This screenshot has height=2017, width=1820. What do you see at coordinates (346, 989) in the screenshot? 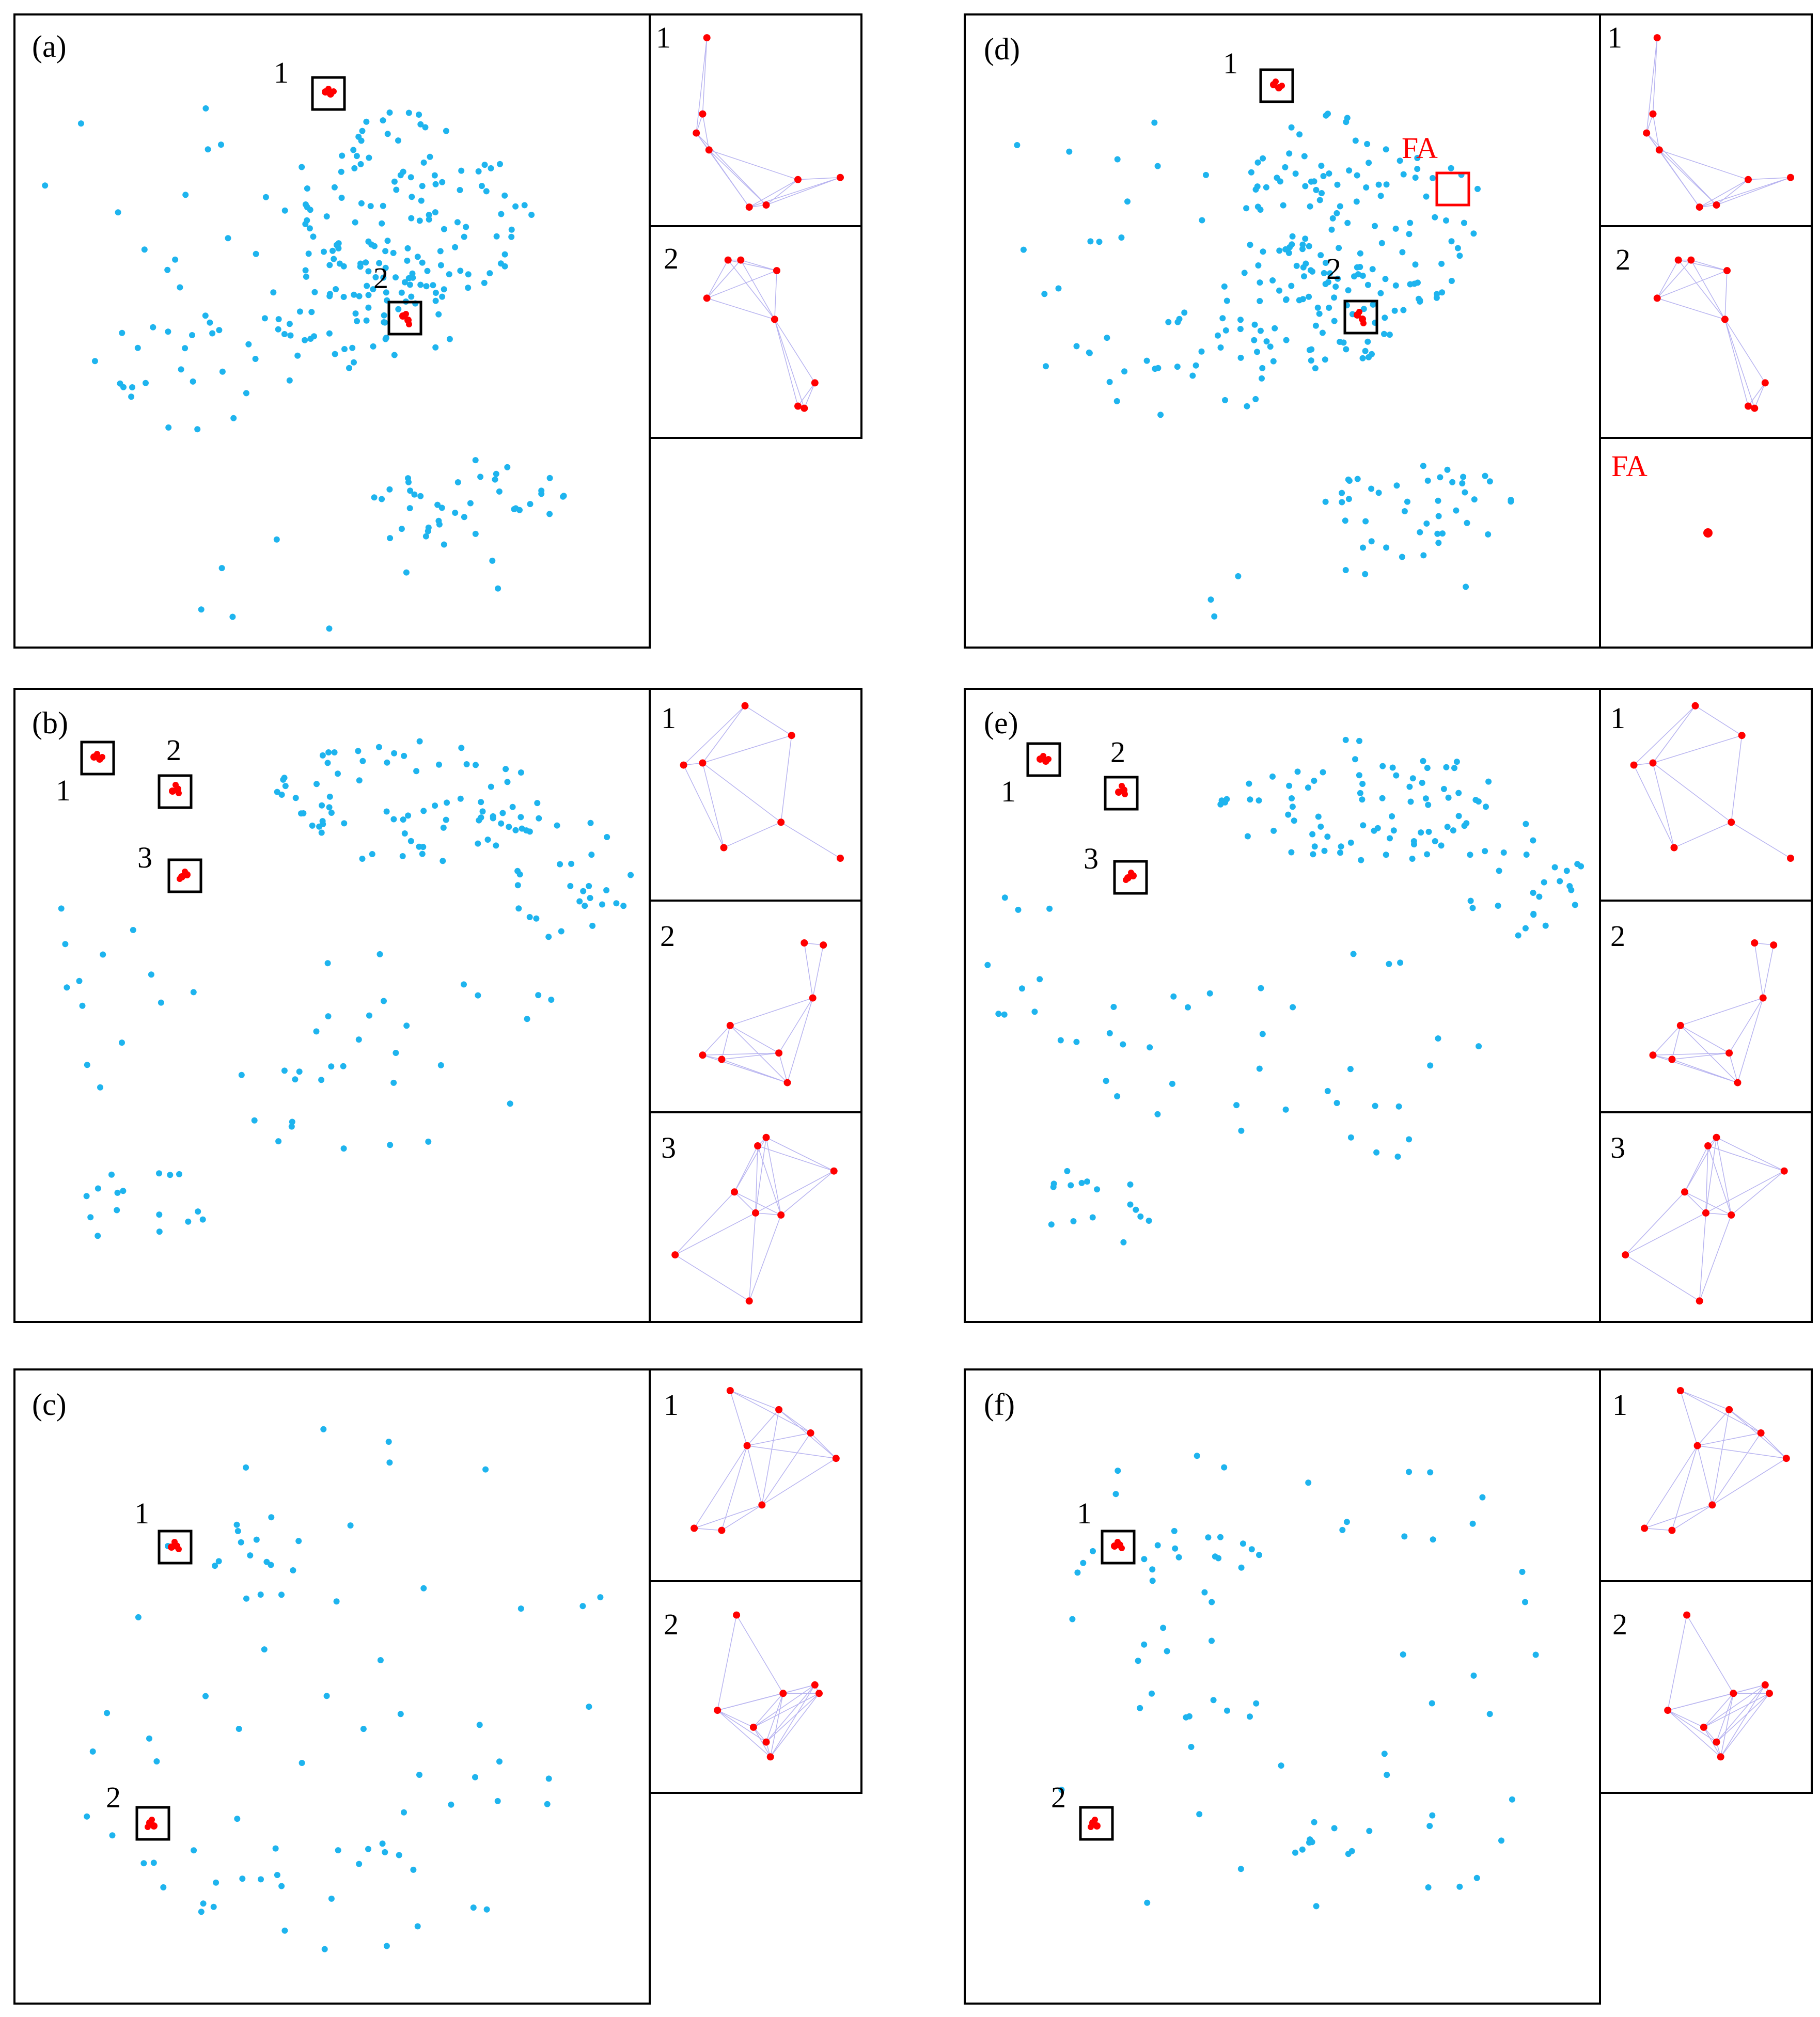
I see `panel-b-points` at bounding box center [346, 989].